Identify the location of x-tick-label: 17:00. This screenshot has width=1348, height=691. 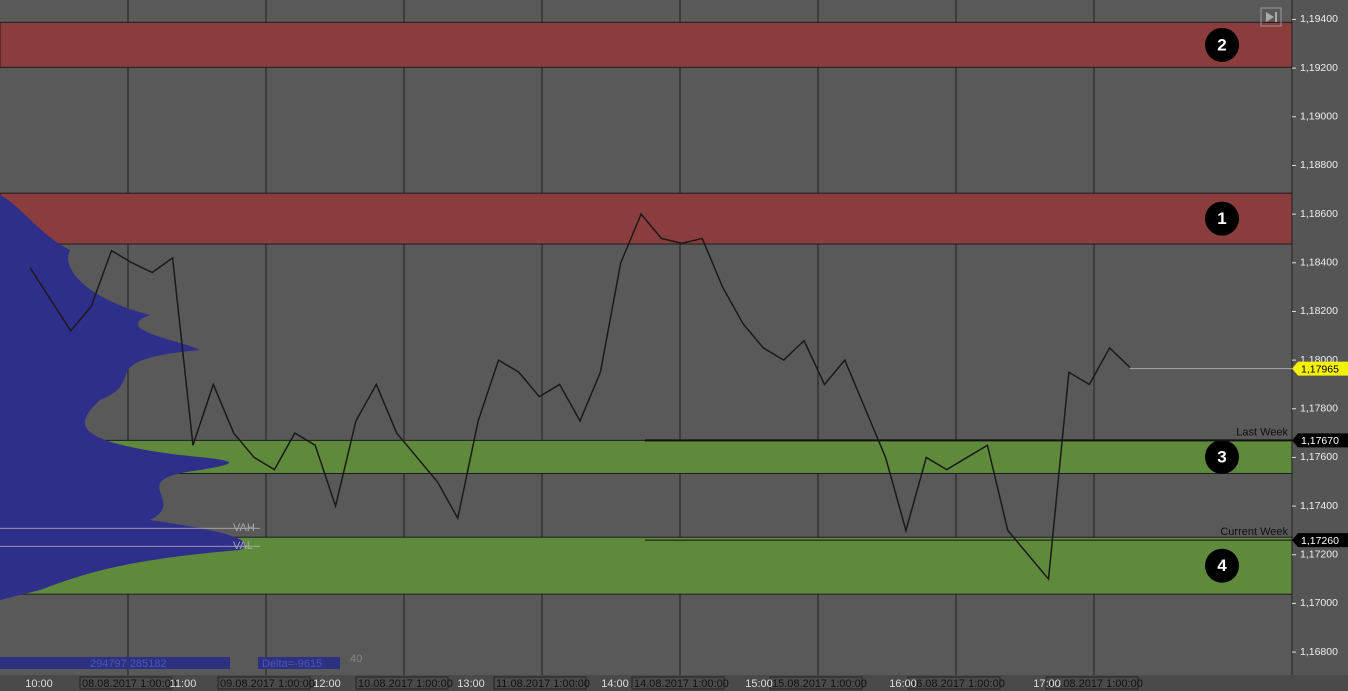
(1047, 684).